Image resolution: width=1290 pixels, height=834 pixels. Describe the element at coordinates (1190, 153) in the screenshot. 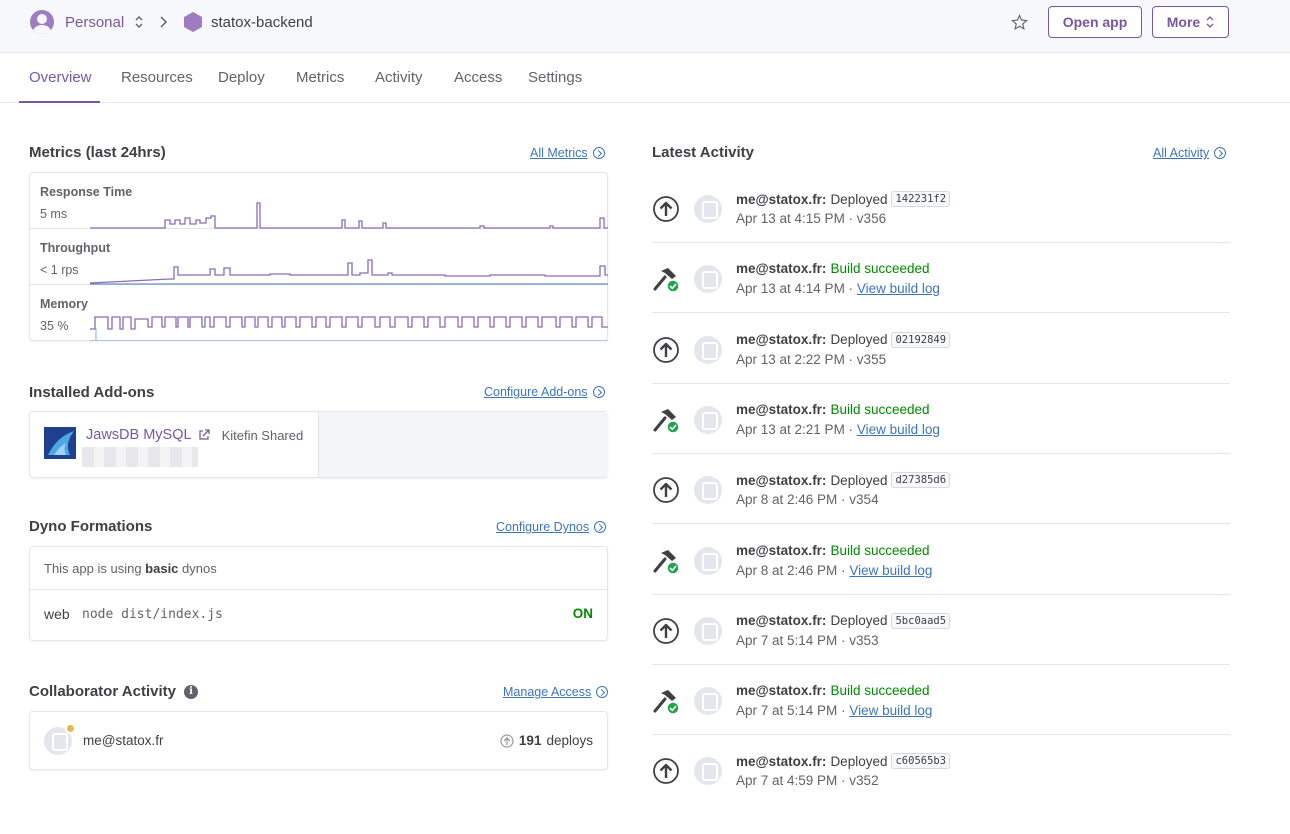

I see `all-activity-link: All Activity` at that location.